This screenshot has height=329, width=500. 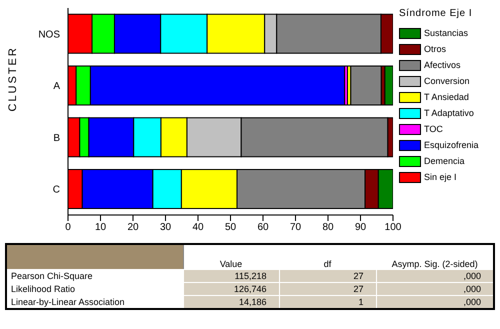 I want to click on text: Pearson Chi-Square, so click(x=94, y=275).